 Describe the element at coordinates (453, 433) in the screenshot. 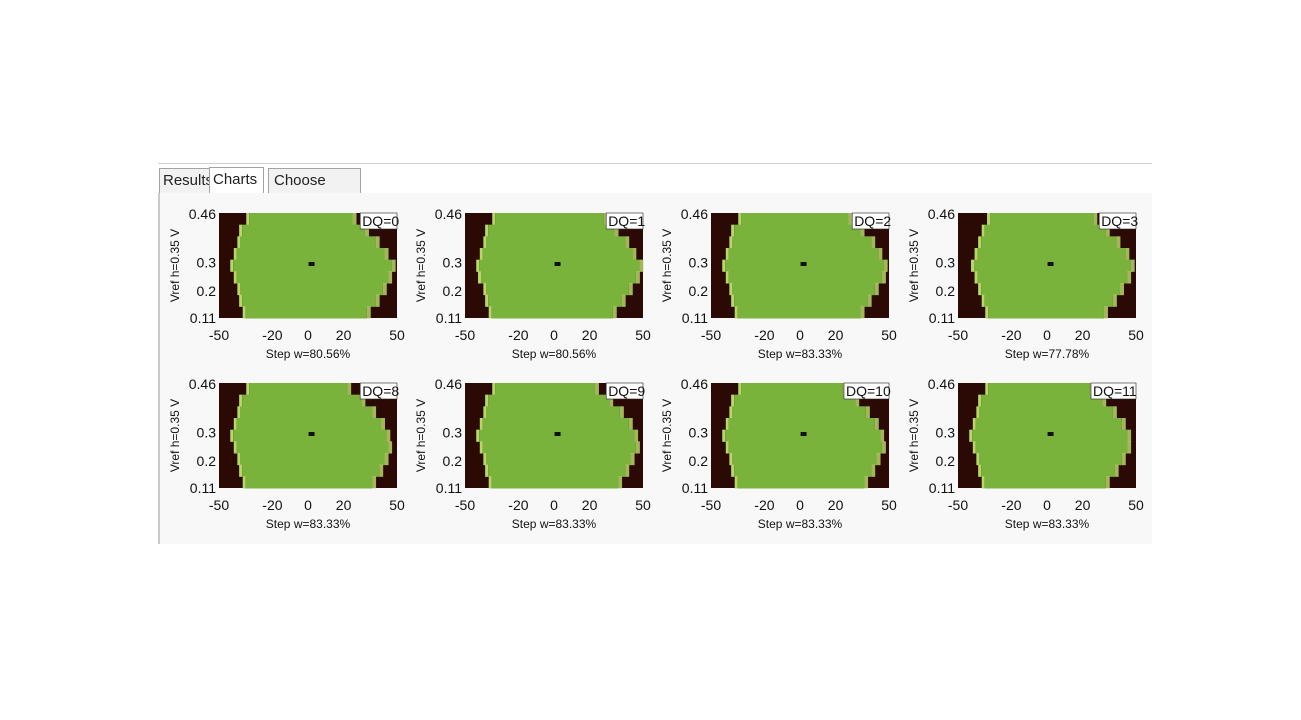

I see `y-tick-label: 0.3` at that location.